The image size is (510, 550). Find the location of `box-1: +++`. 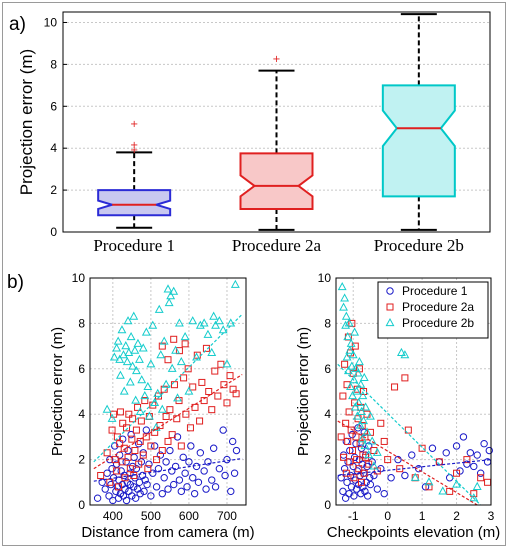

box-1: +++ is located at coordinates (134, 174).